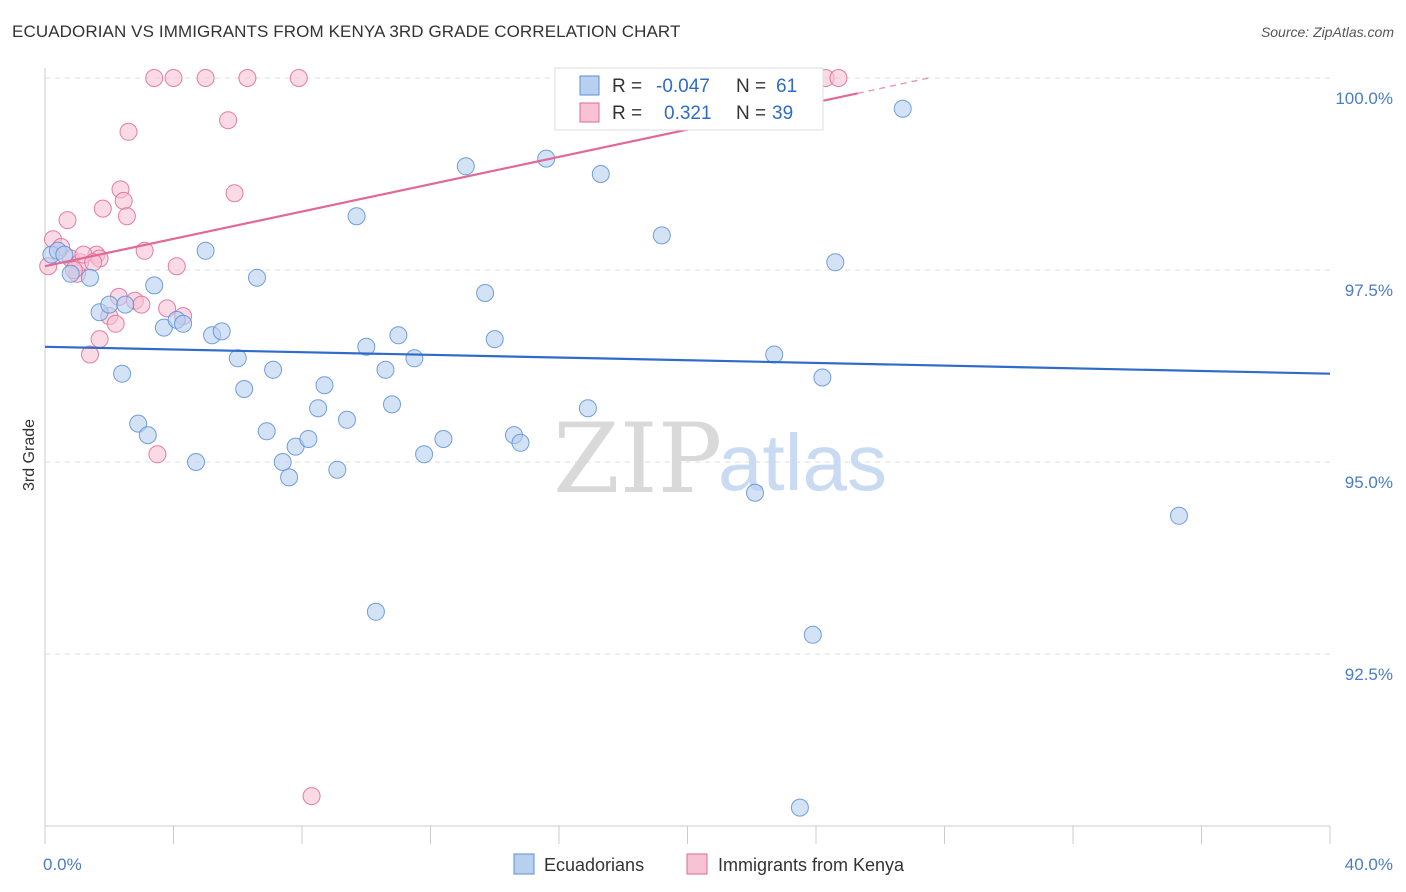  I want to click on legend-r-label-1: R =, so click(627, 86).